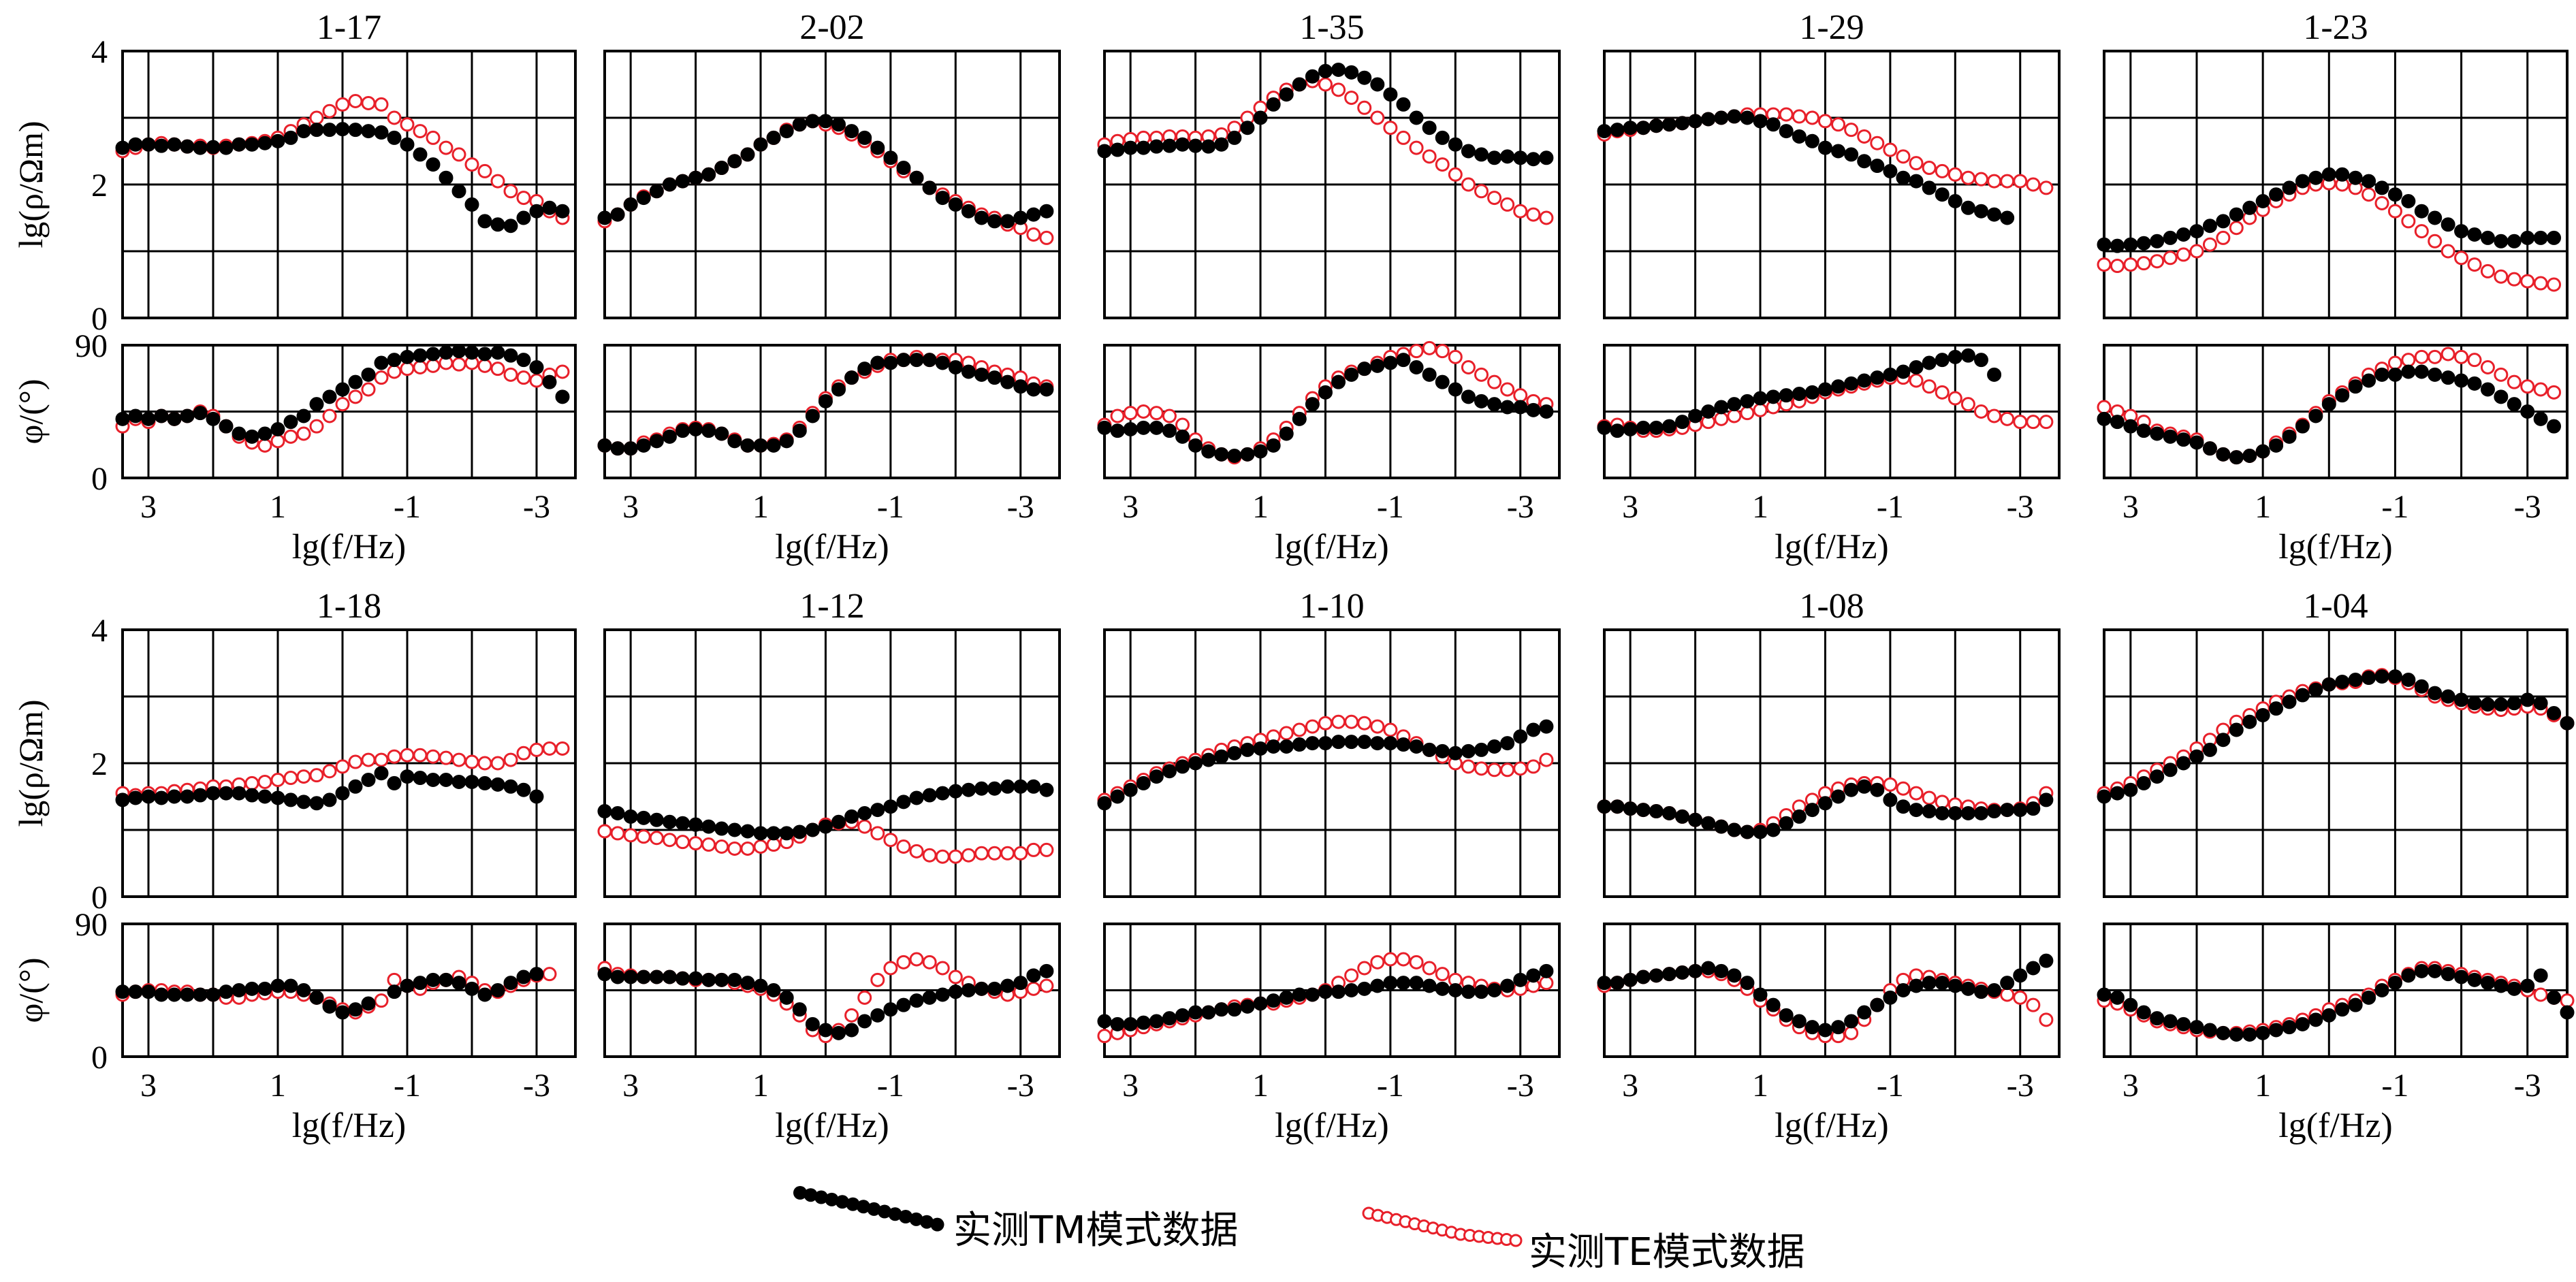 The width and height of the screenshot is (2576, 1282). I want to click on x-tick-label: -1, so click(1890, 507).